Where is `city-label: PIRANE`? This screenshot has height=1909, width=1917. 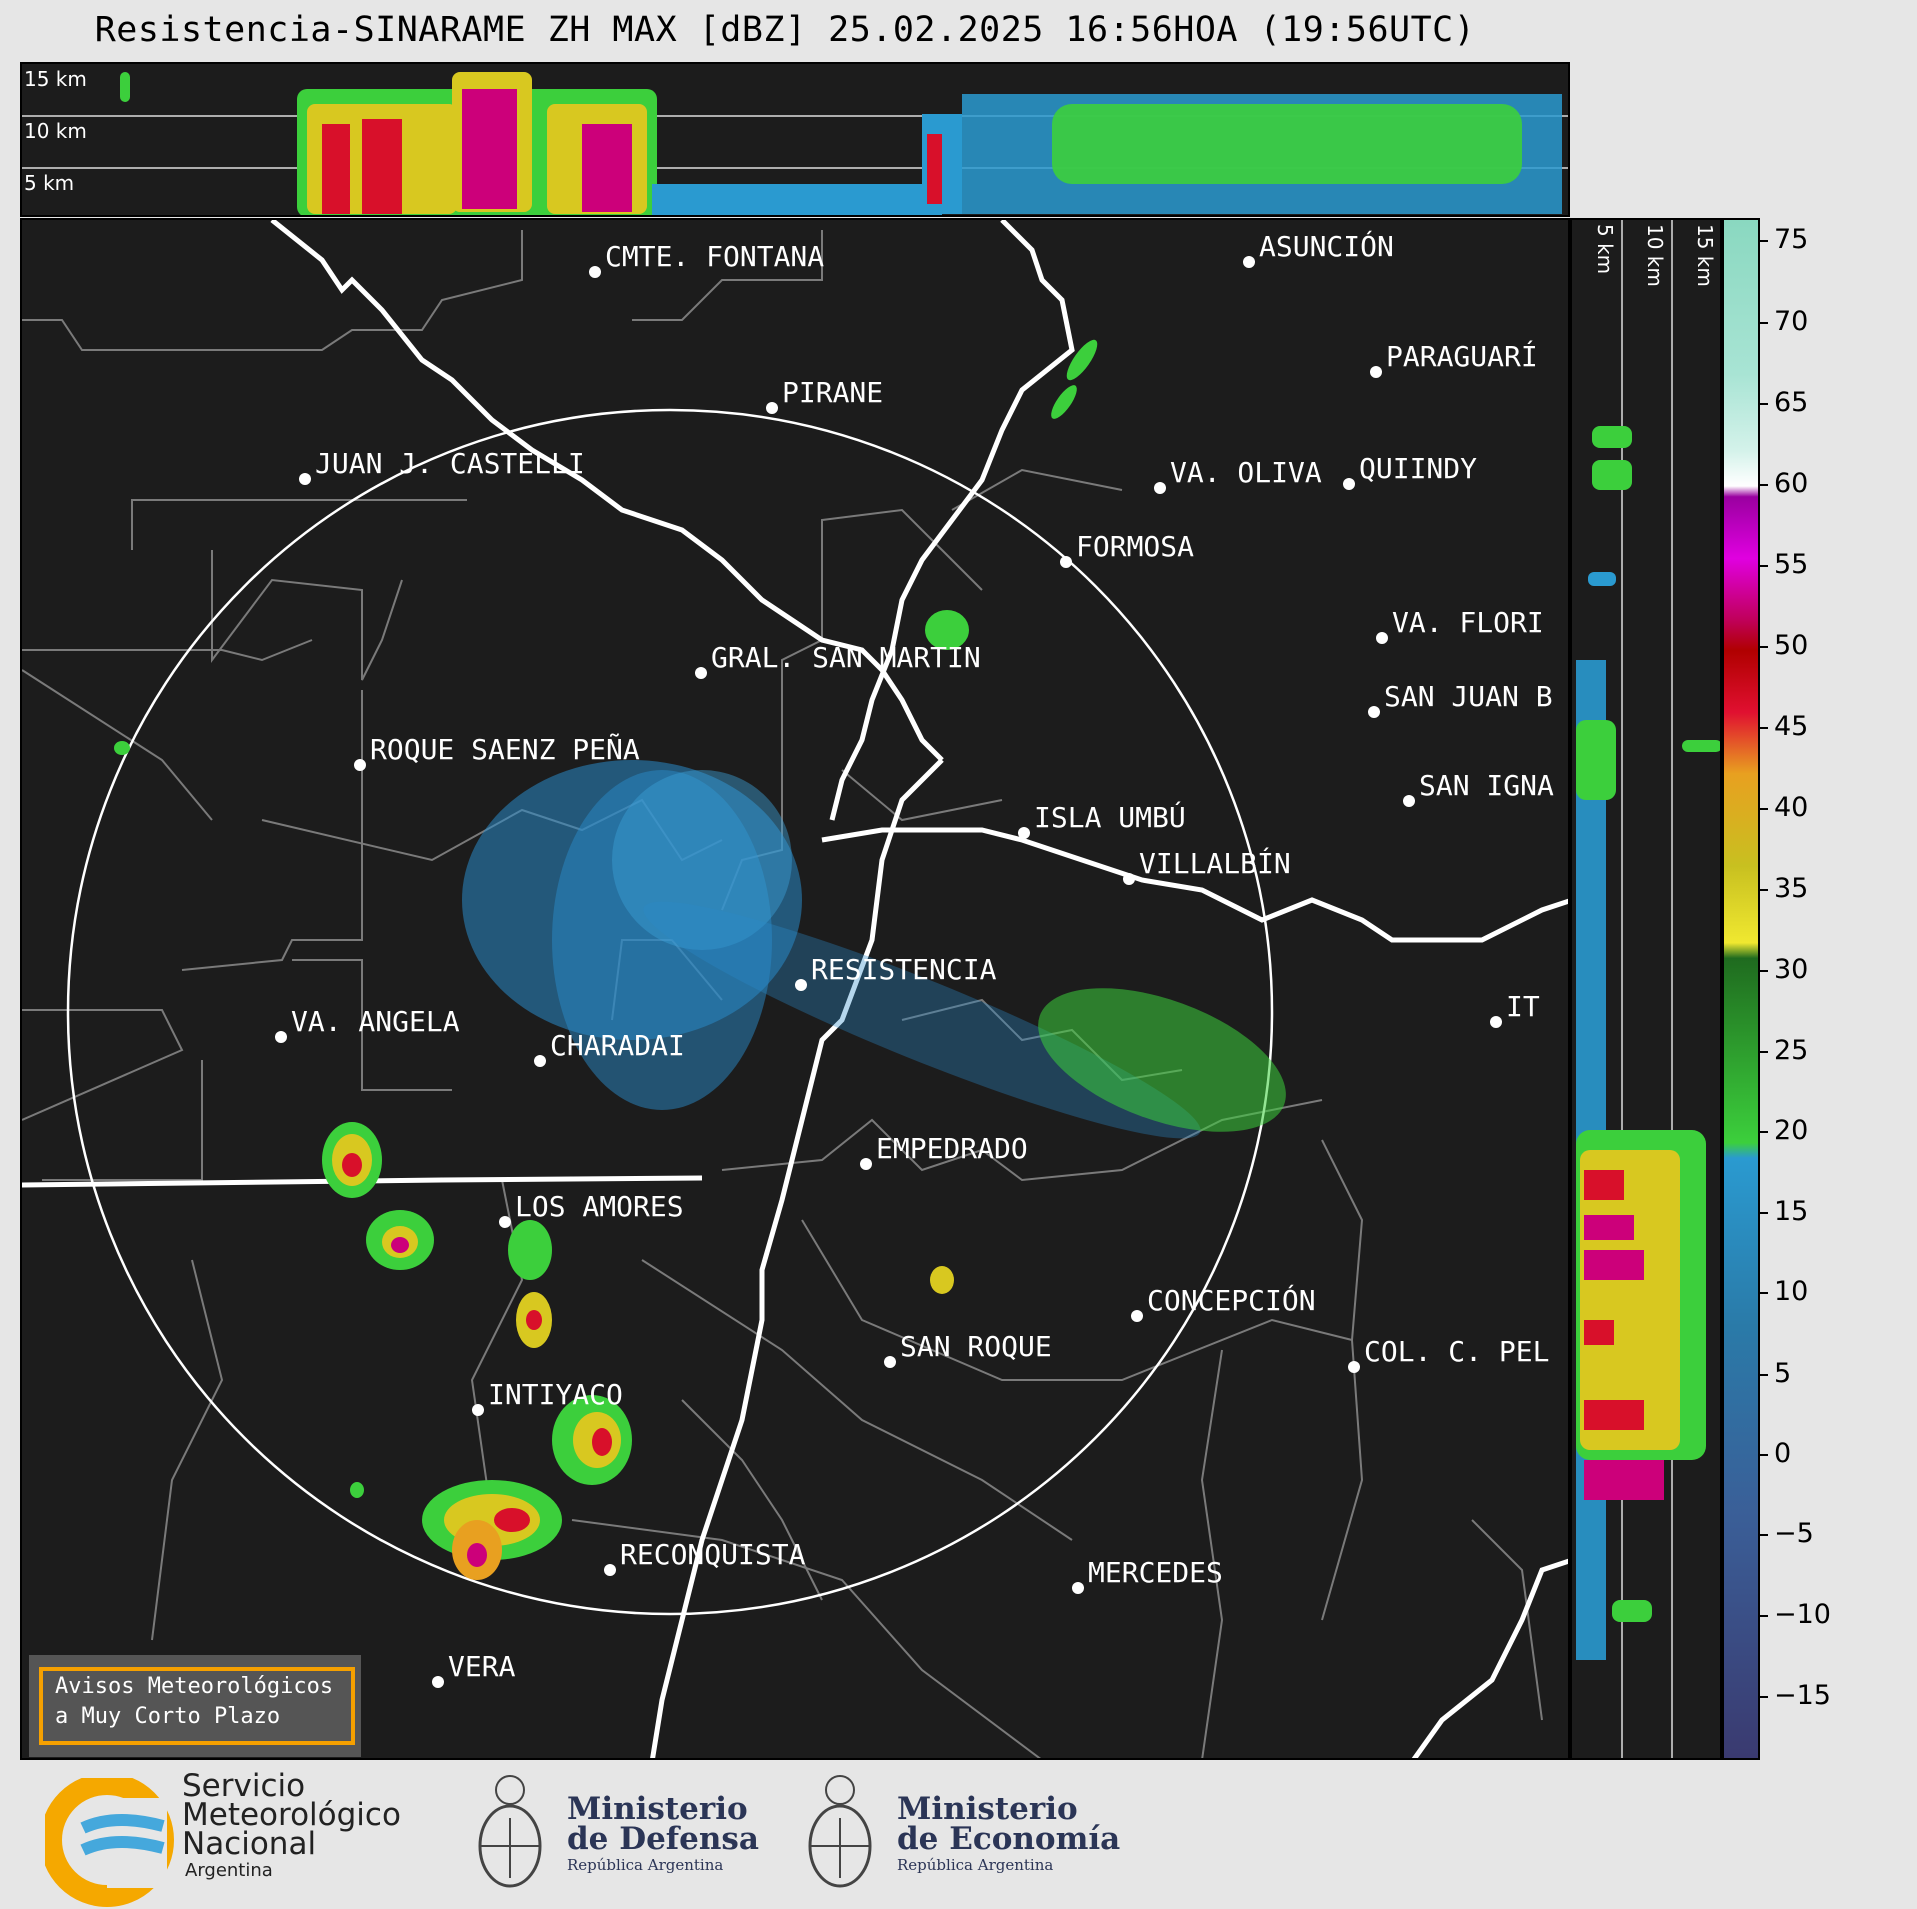
city-label: PIRANE is located at coordinates (832, 392).